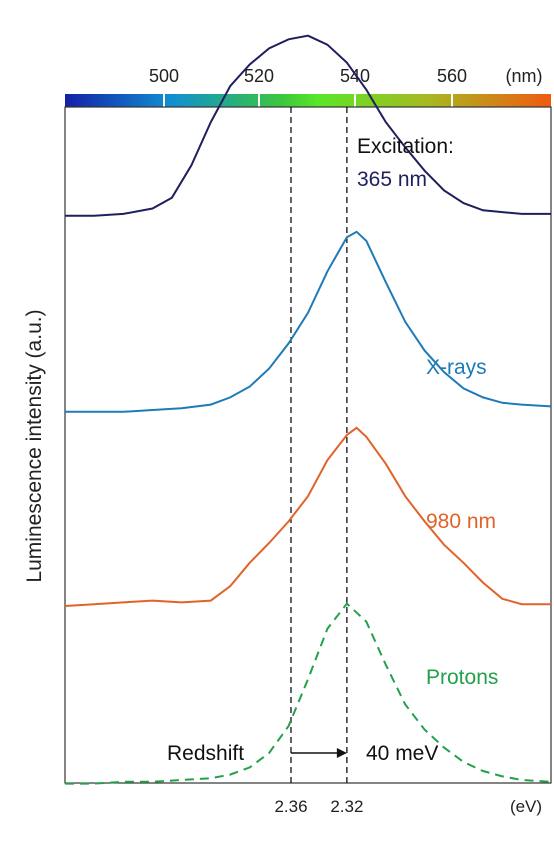  What do you see at coordinates (34, 445) in the screenshot?
I see `y-axis-label: Luminescence intensity (a.u.)` at bounding box center [34, 445].